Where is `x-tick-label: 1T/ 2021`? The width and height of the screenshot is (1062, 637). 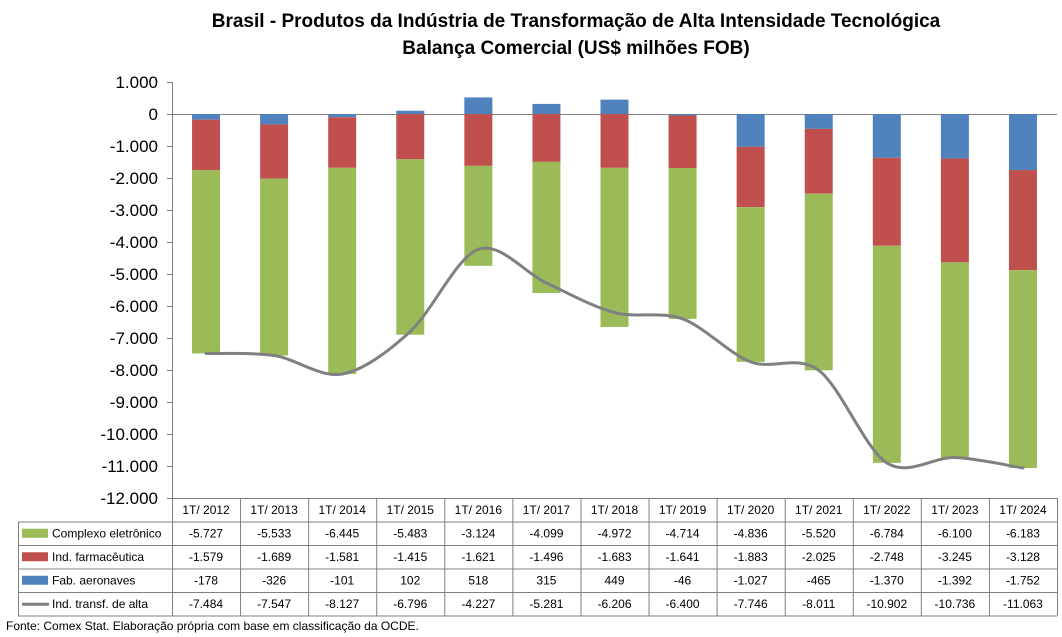
x-tick-label: 1T/ 2021 is located at coordinates (819, 510).